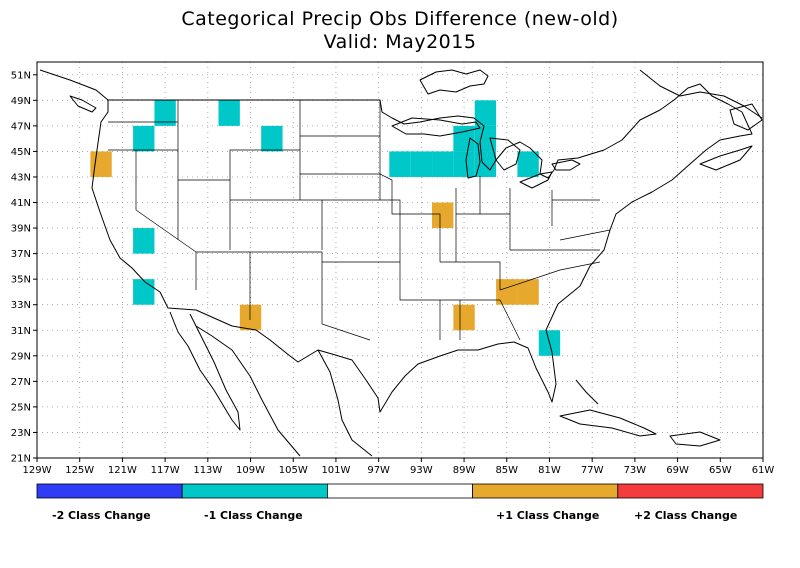 The width and height of the screenshot is (800, 568). I want to click on legend-label-plus1: +1 Class Change, so click(548, 515).